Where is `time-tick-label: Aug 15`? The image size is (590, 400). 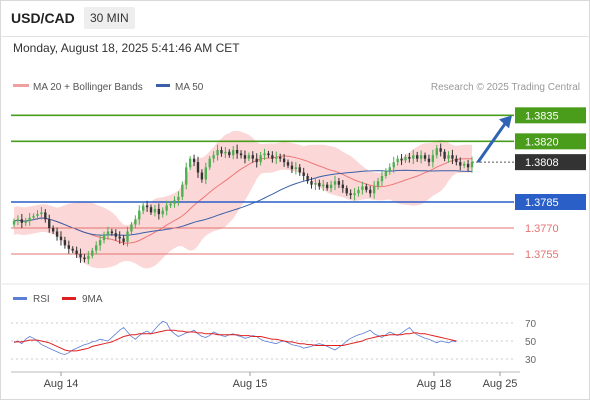
time-tick-label: Aug 15 is located at coordinates (250, 384).